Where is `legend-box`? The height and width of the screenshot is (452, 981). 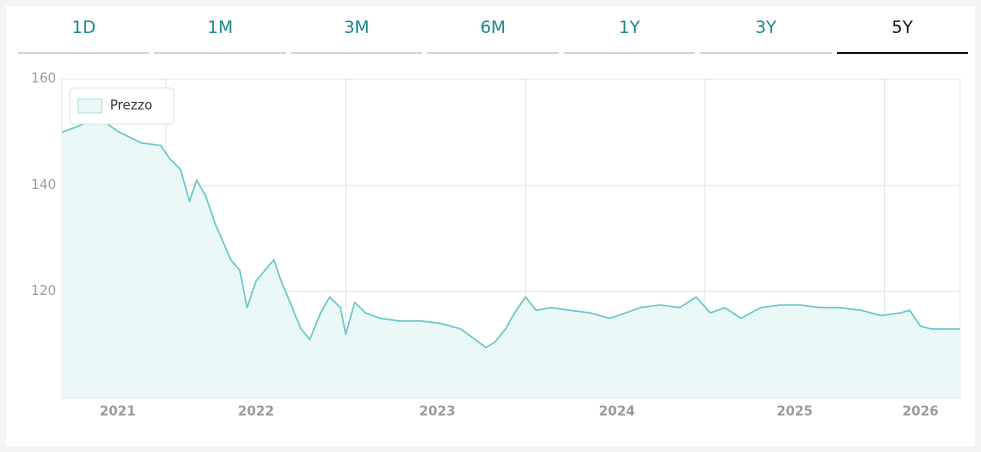
legend-box is located at coordinates (122, 106).